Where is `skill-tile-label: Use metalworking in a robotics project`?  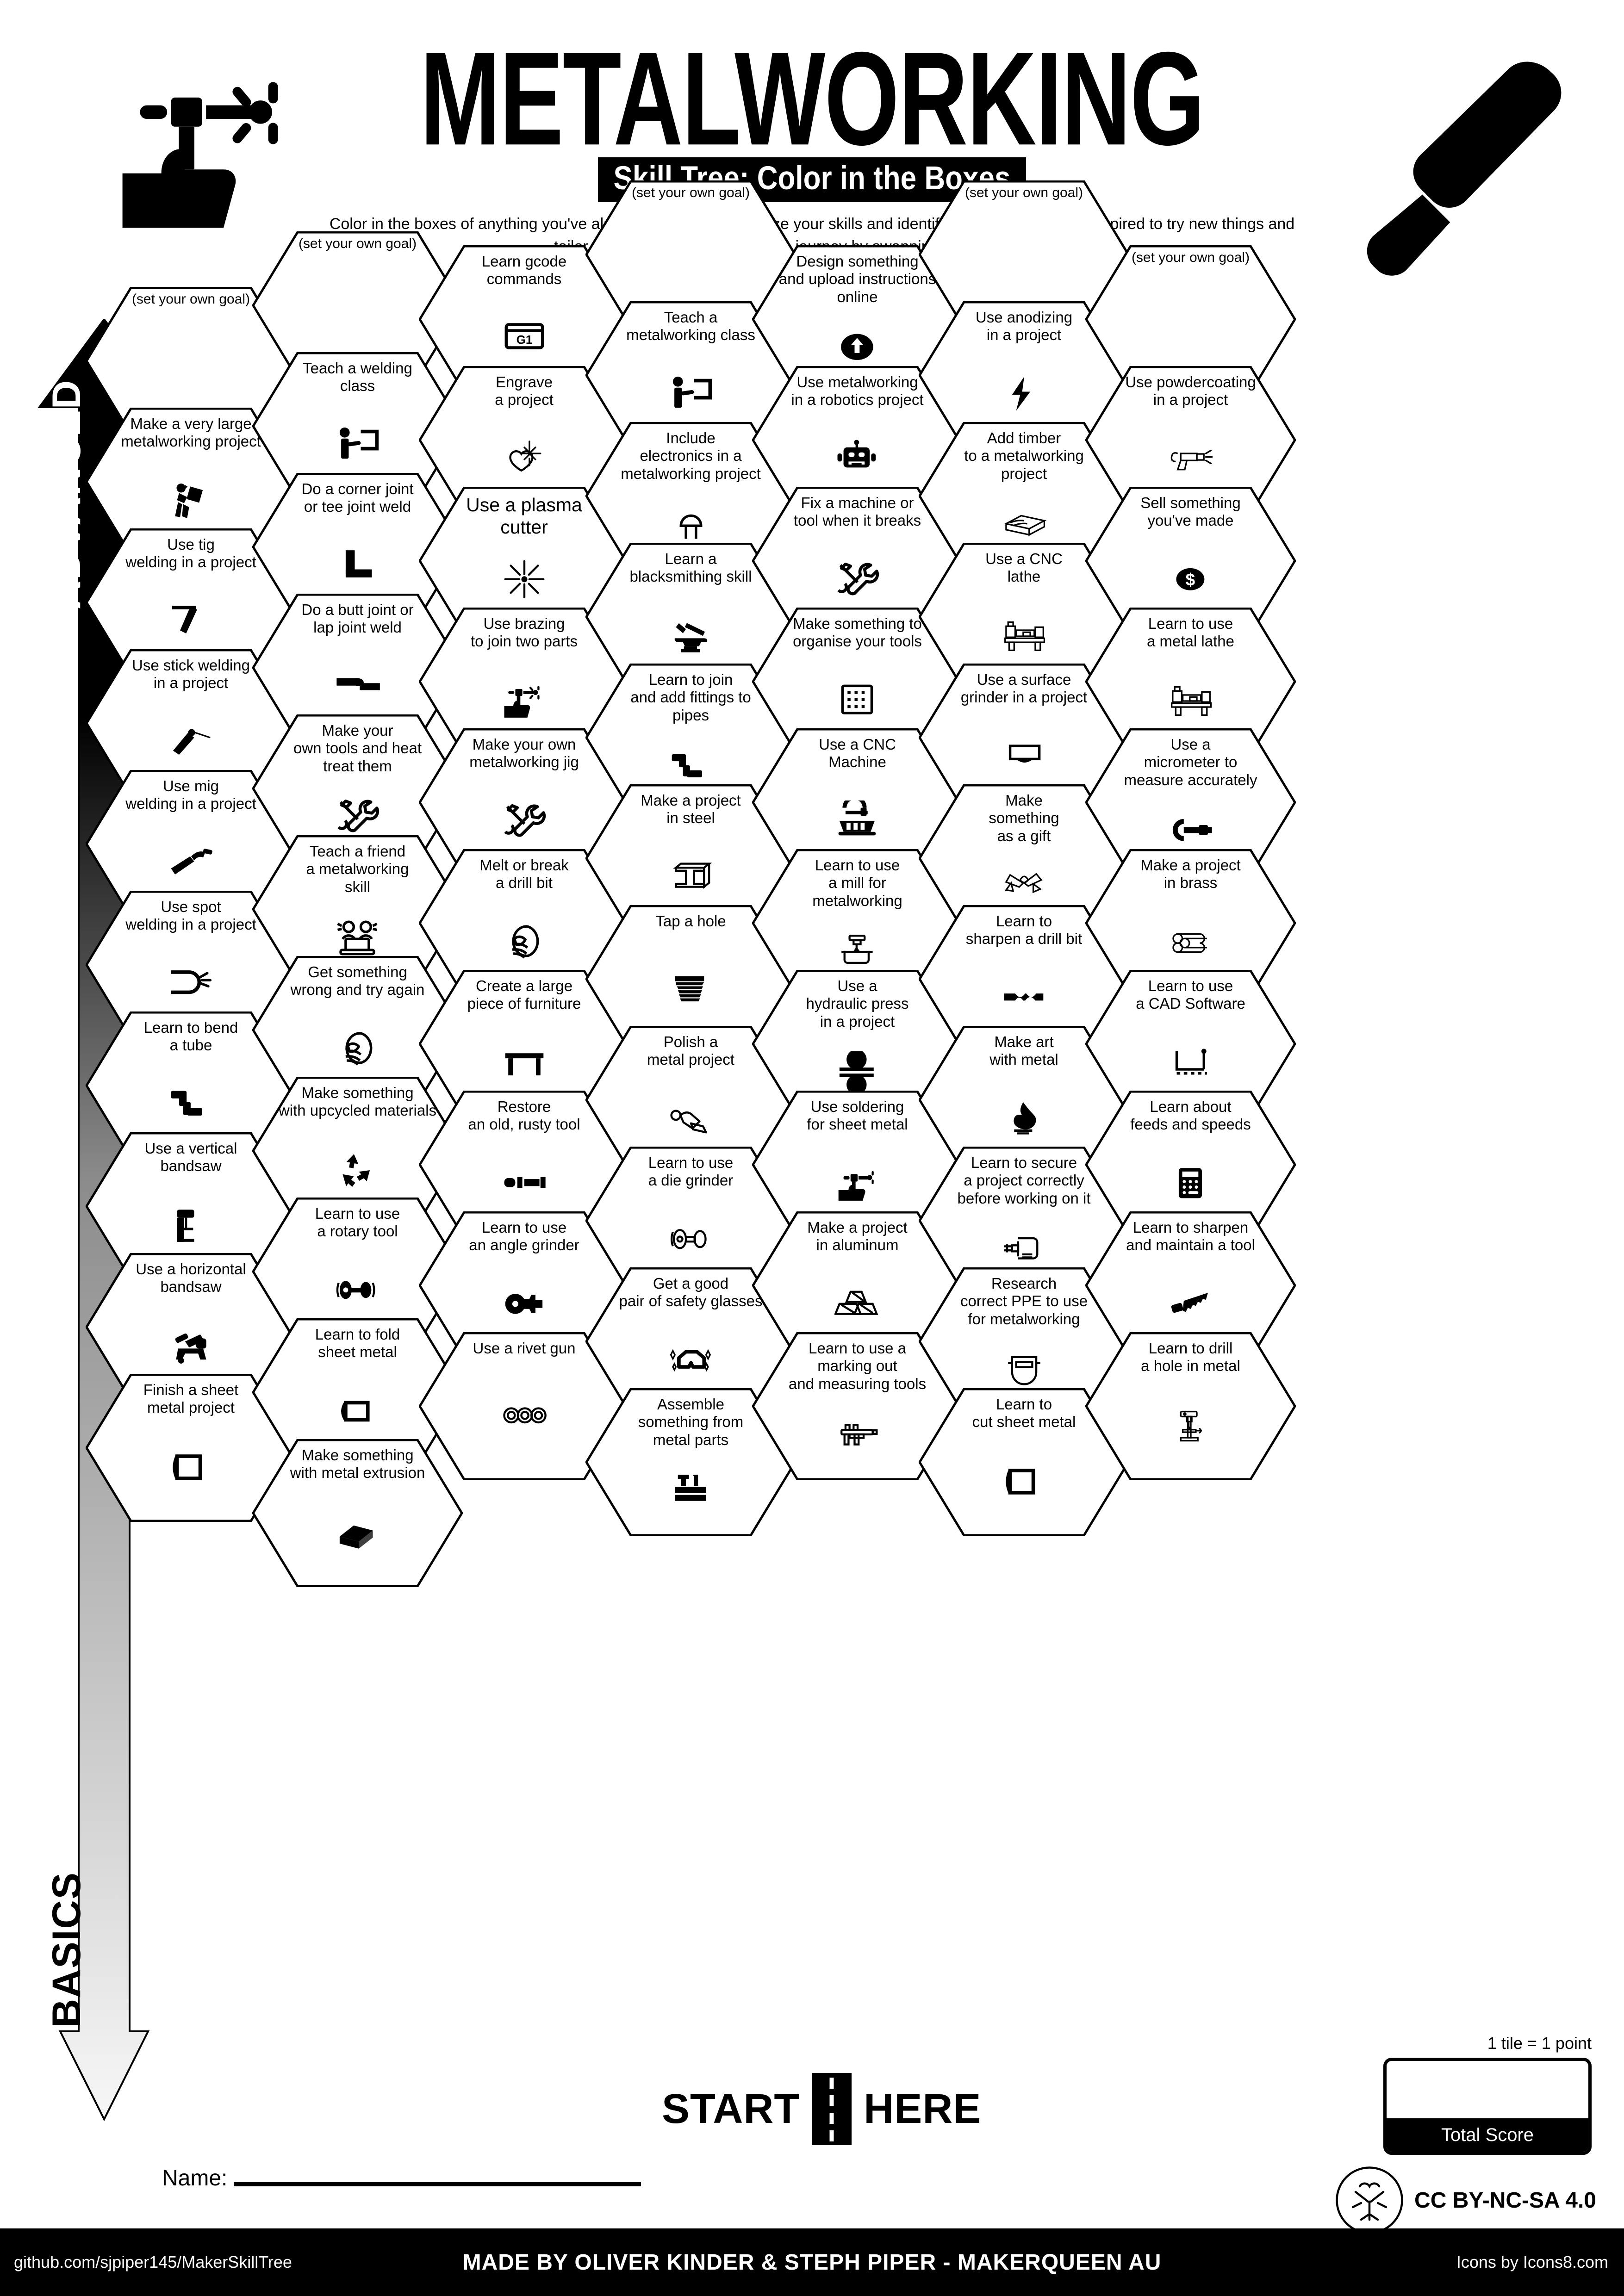
skill-tile-label: Use metalworking in a robotics project is located at coordinates (857, 391).